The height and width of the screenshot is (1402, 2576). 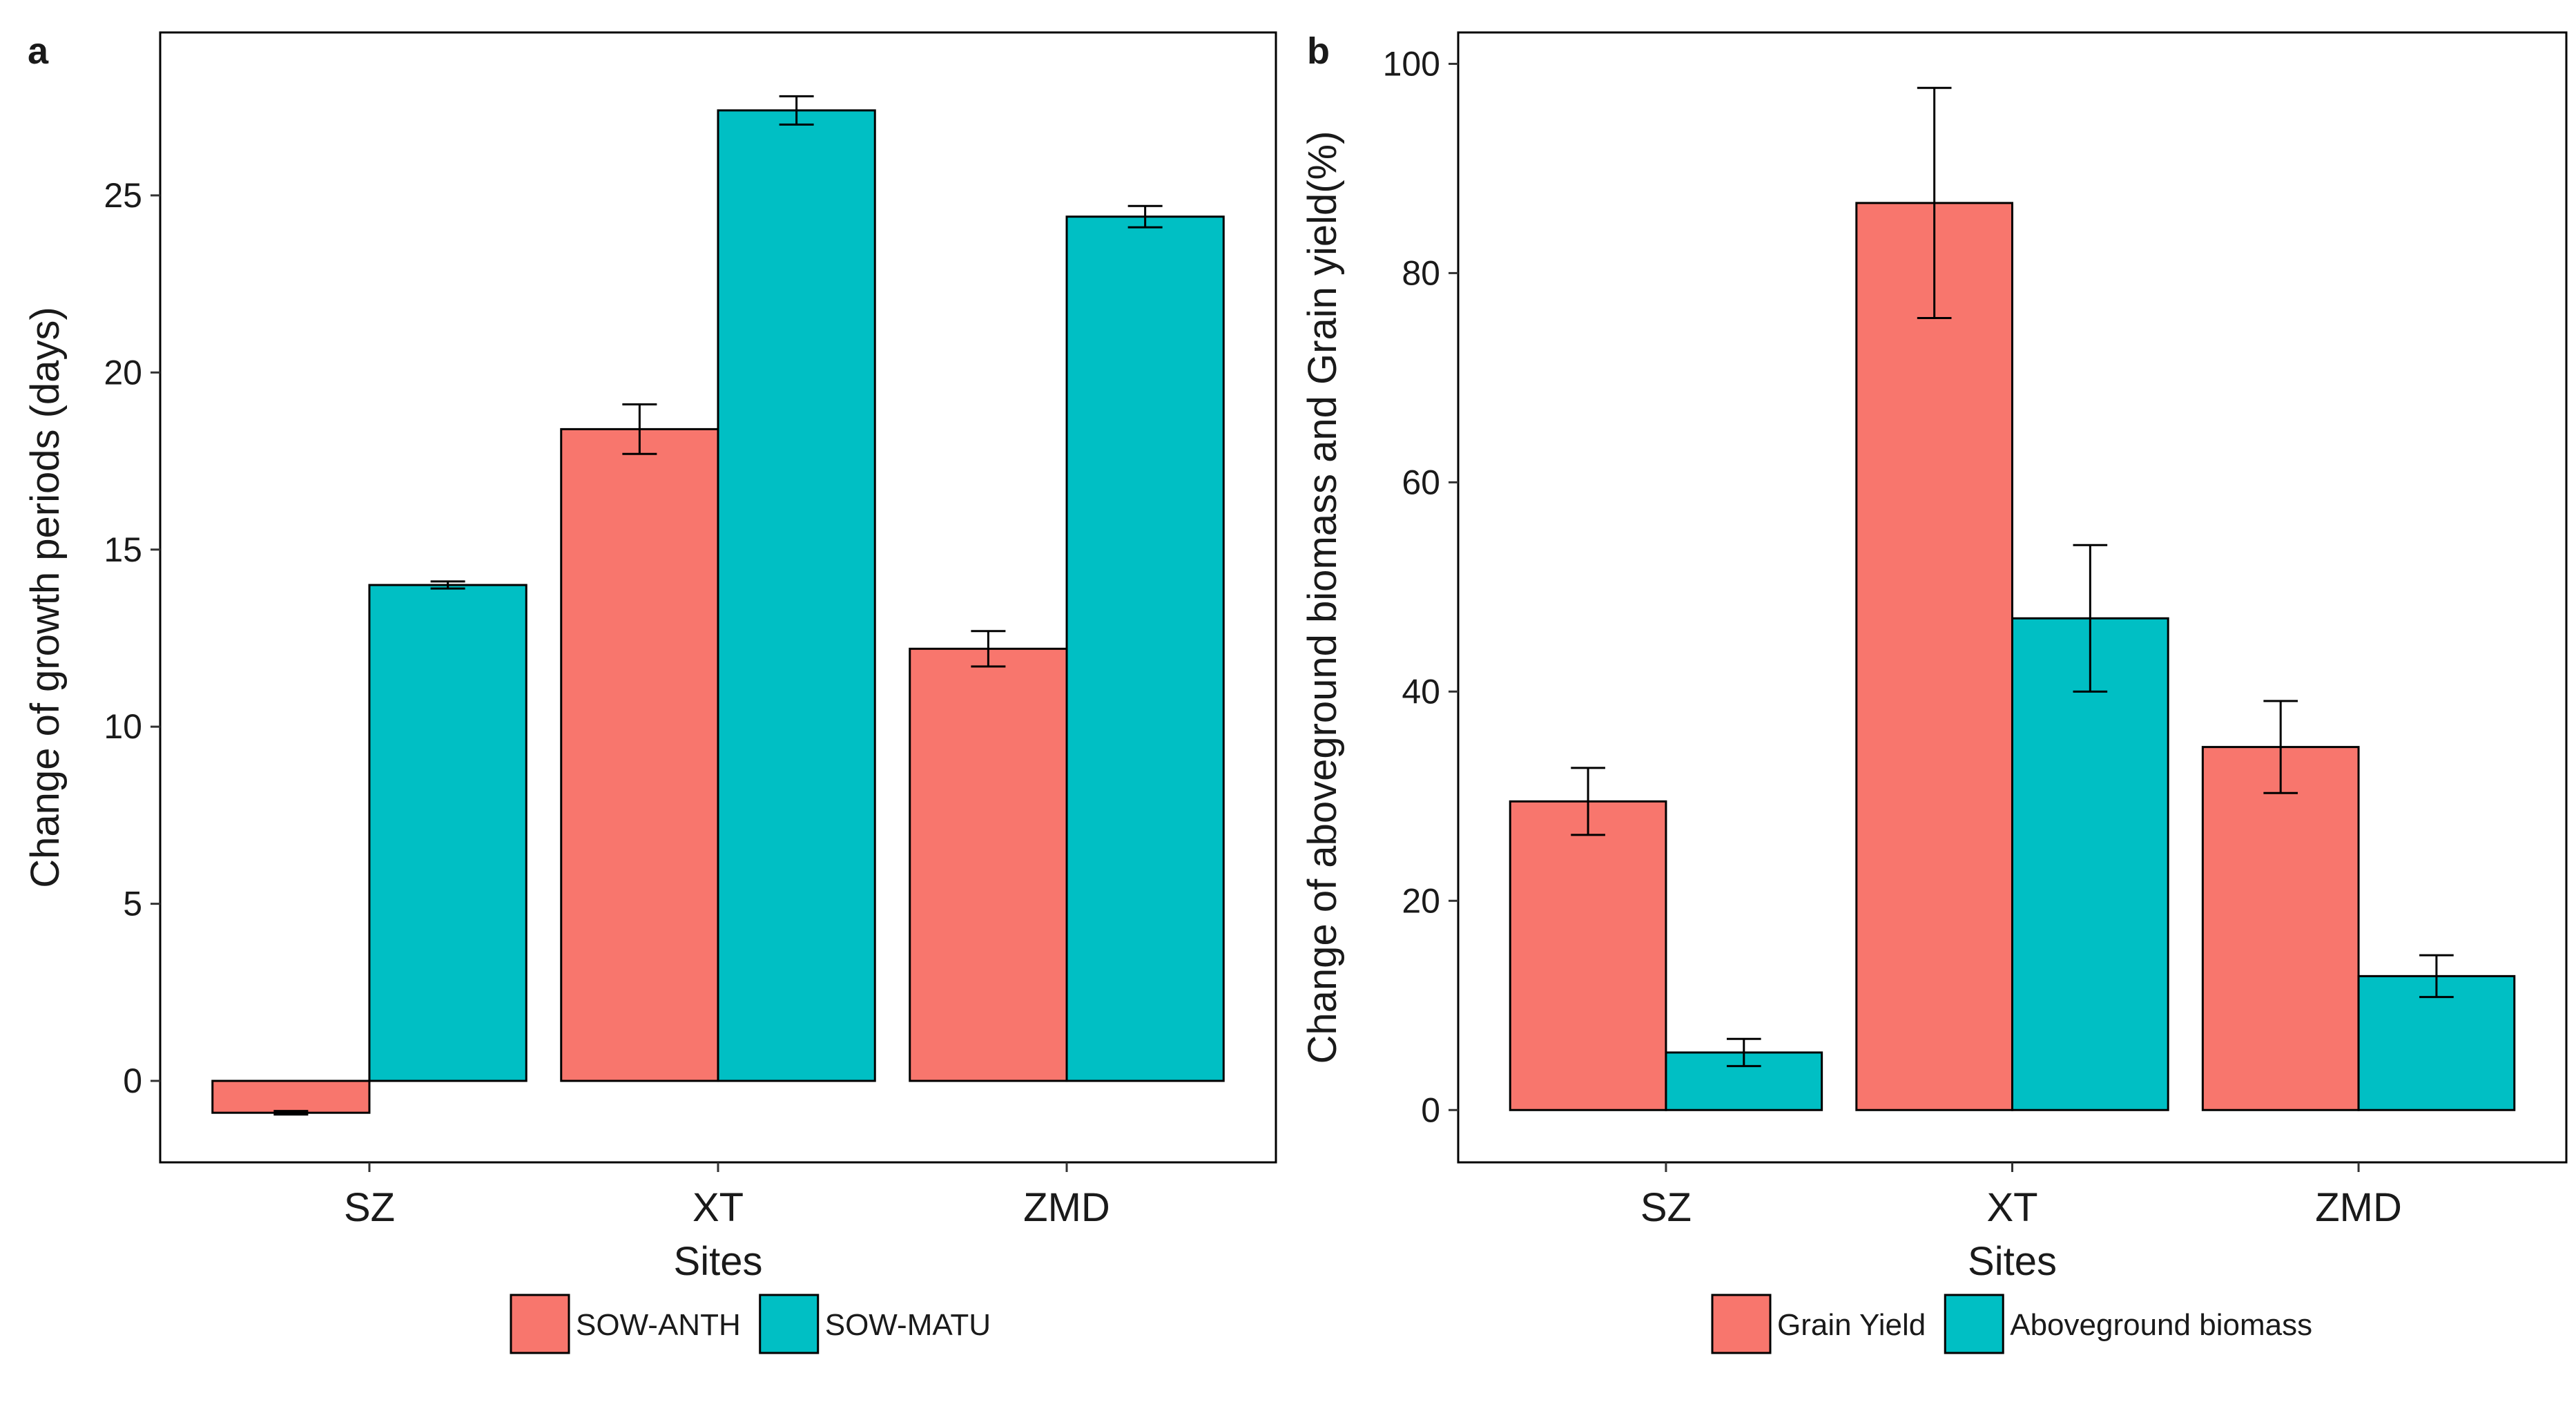 What do you see at coordinates (1421, 272) in the screenshot?
I see `y-tick-label: 80` at bounding box center [1421, 272].